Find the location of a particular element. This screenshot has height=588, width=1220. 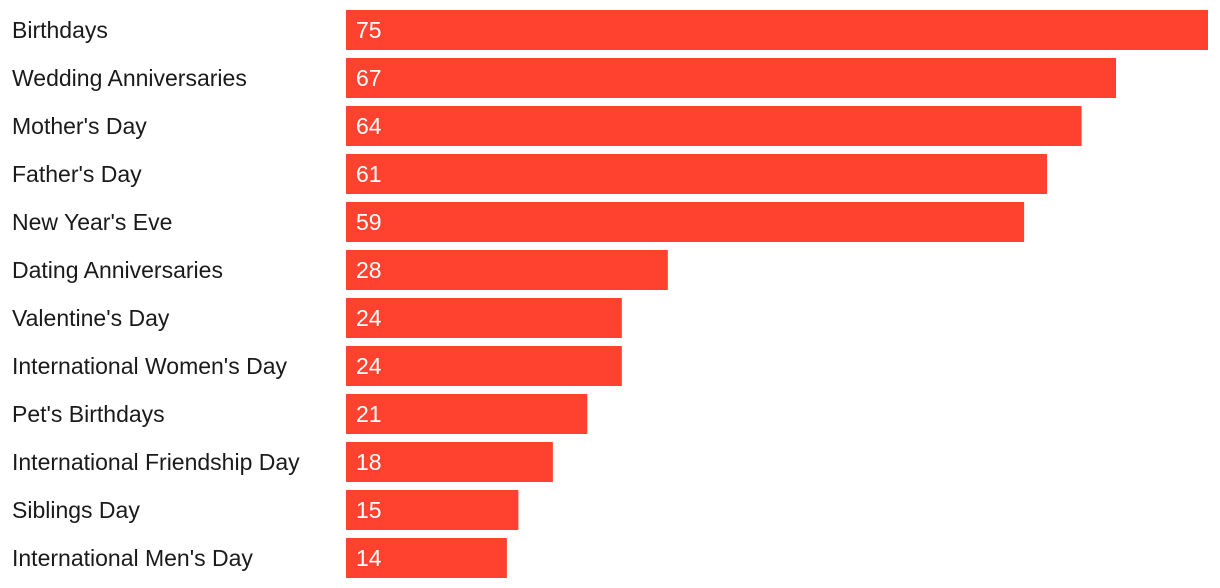

value-label: 59 is located at coordinates (369, 222).